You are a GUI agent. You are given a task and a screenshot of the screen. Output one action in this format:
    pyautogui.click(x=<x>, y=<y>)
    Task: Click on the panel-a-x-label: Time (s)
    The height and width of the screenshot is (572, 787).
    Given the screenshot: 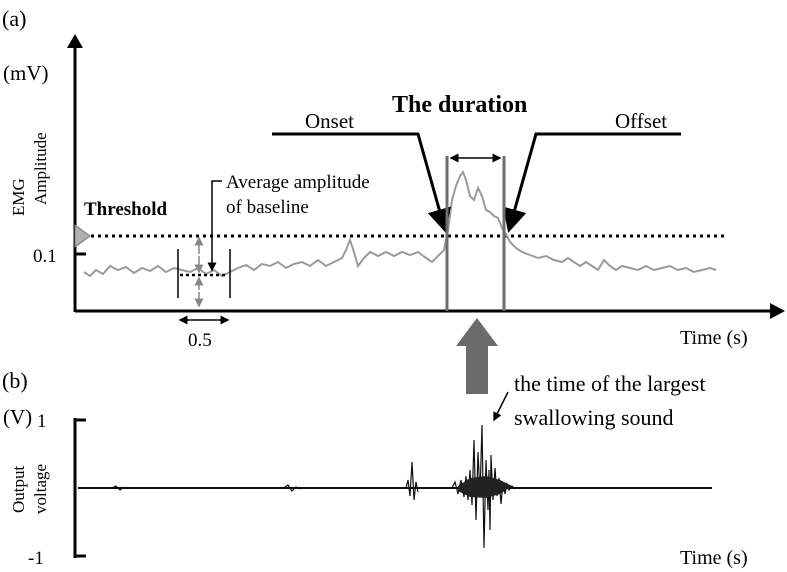 What is the action you would take?
    pyautogui.click(x=714, y=338)
    